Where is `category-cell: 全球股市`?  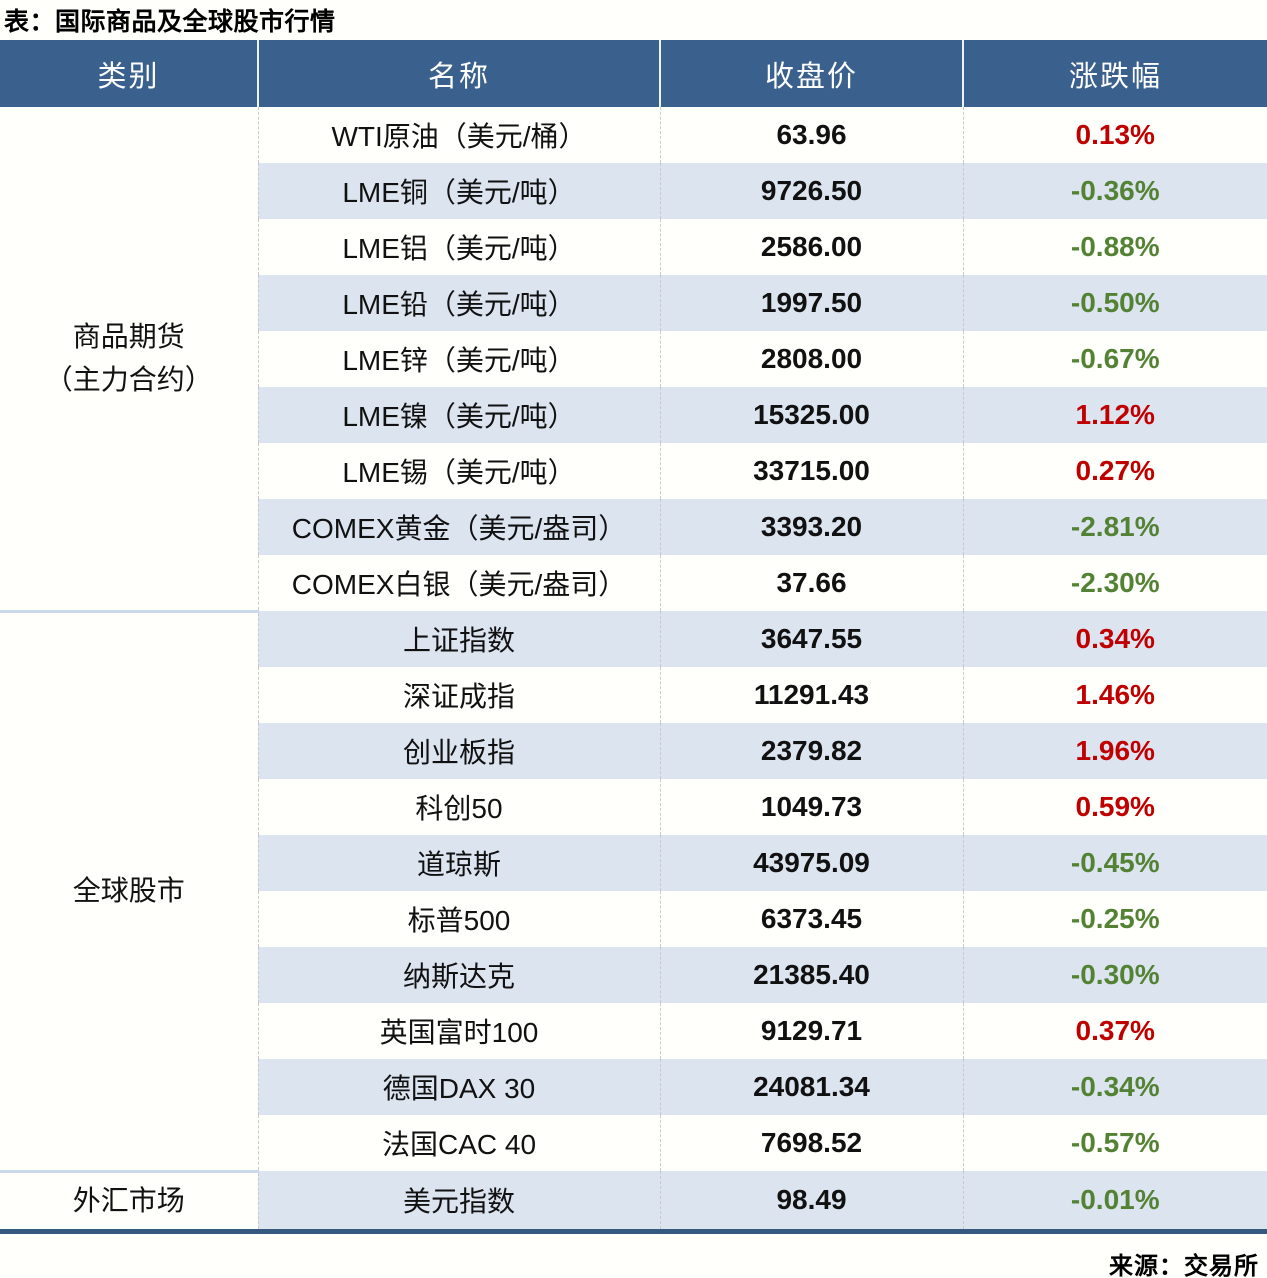 category-cell: 全球股市 is located at coordinates (129, 890).